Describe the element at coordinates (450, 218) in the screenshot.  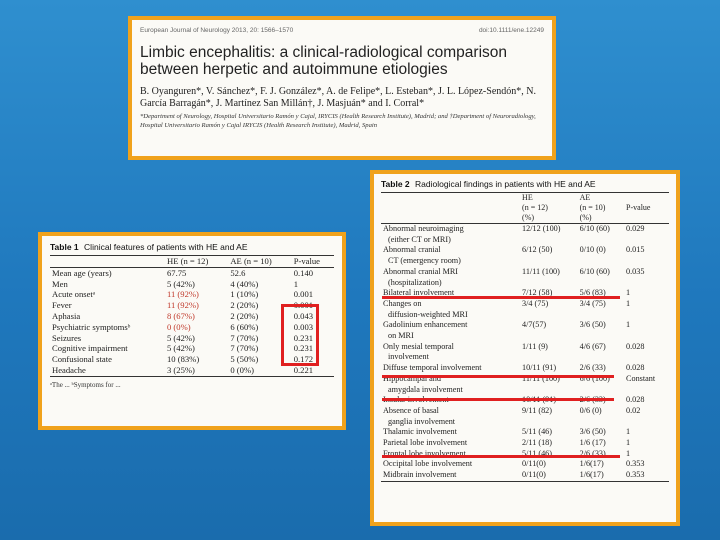
I see `table2-header-cell` at that location.